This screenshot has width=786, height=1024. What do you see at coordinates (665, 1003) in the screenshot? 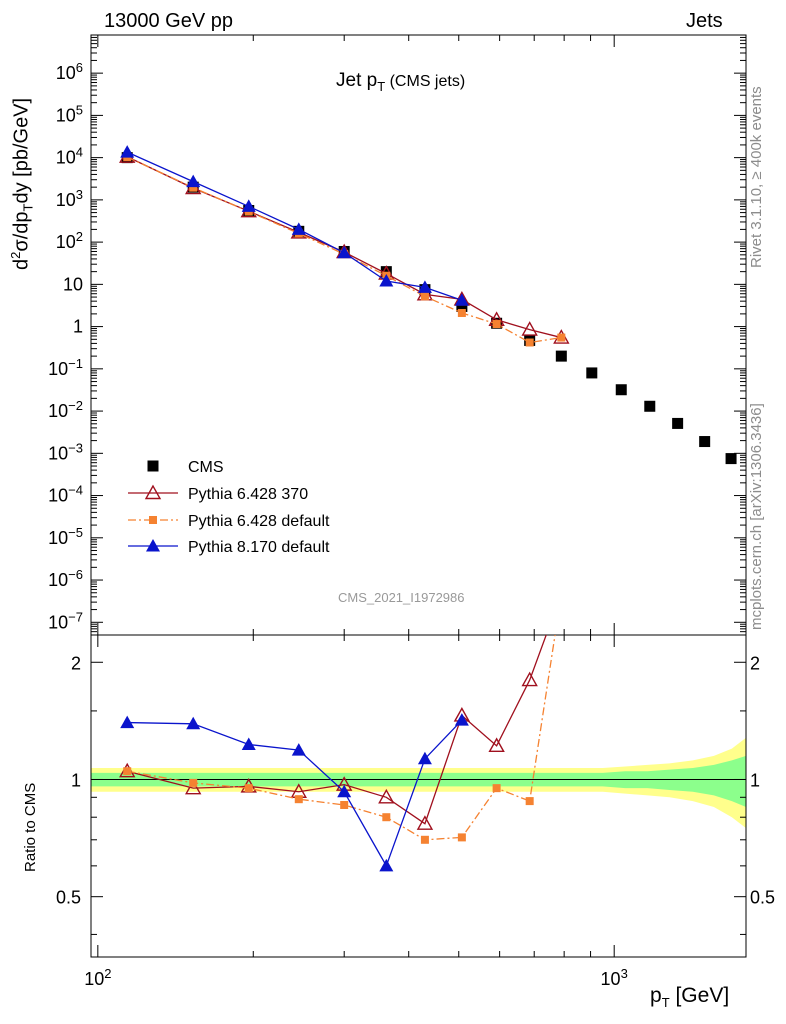
I see `x-label-sub: T` at bounding box center [665, 1003].